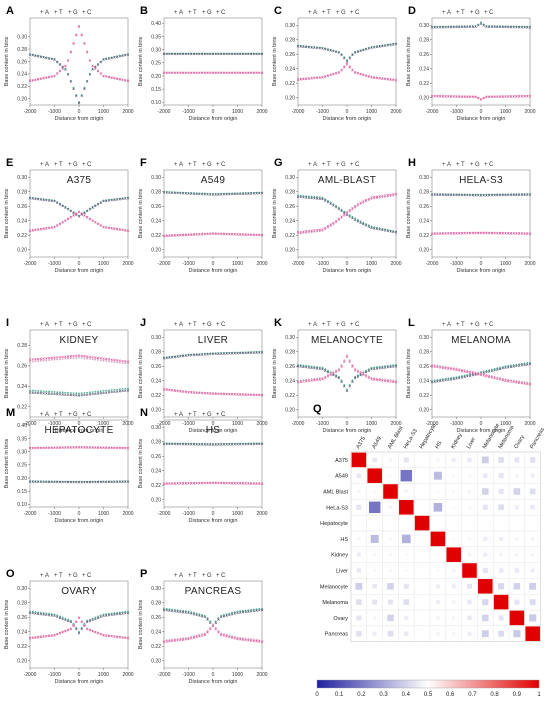  I want to click on y-tick-label: 0.15, so click(156, 90).